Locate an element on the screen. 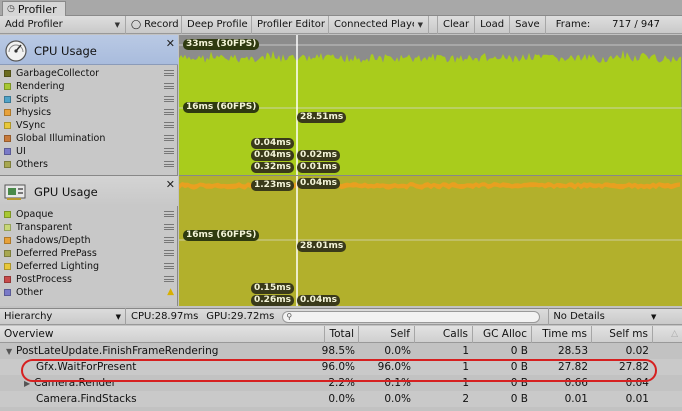 This screenshot has height=411, width=682. gpu-usage-header: GPU Usage ✕ is located at coordinates (89, 191).